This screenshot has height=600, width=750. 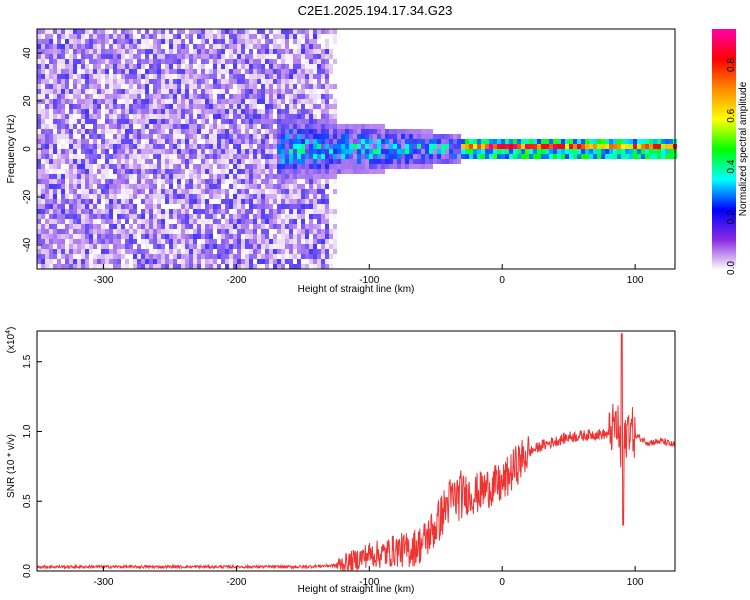 I want to click on y-tick-label: 0.0, so click(x=27, y=571).